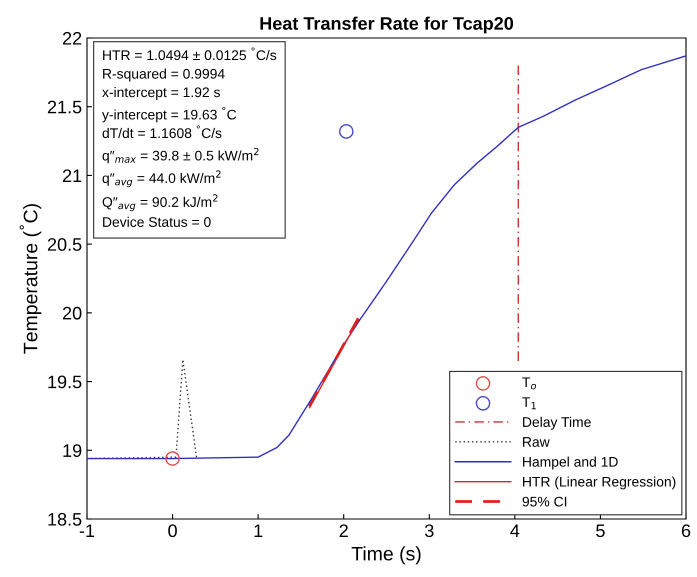  What do you see at coordinates (65, 519) in the screenshot?
I see `y-tick-label: 18.5` at bounding box center [65, 519].